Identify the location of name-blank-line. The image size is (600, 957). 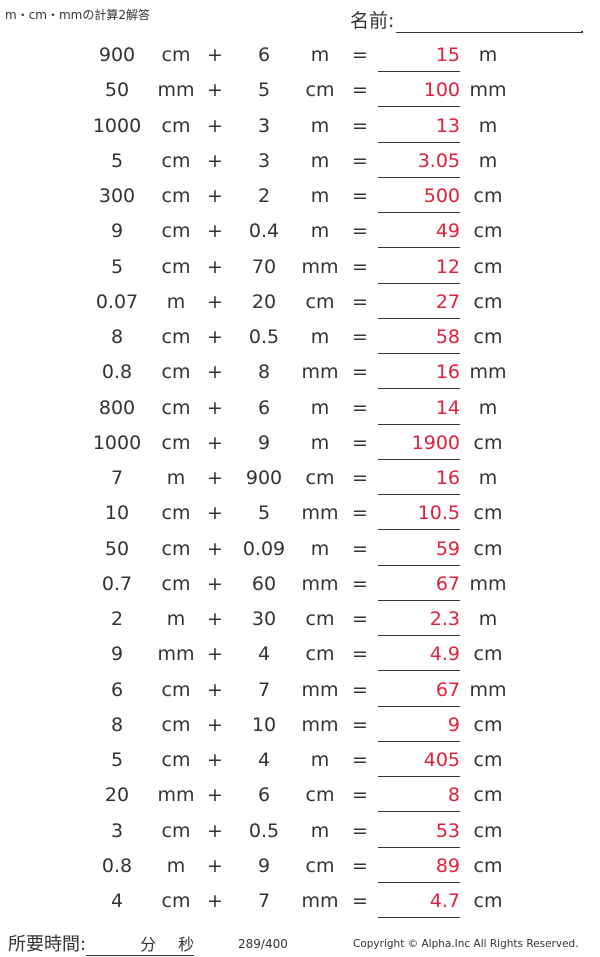
(489, 23).